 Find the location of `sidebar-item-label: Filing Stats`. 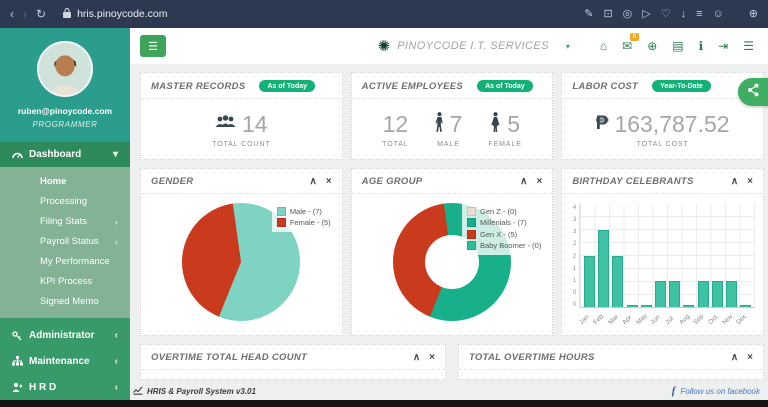

sidebar-item-label: Filing Stats is located at coordinates (63, 222).